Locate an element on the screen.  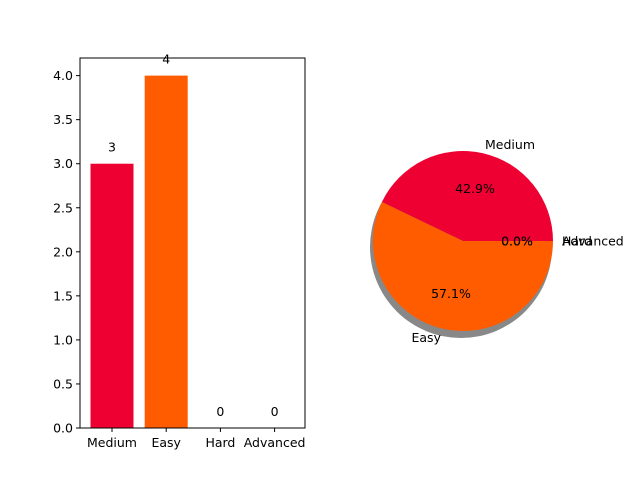
bar-medium is located at coordinates (112, 295).